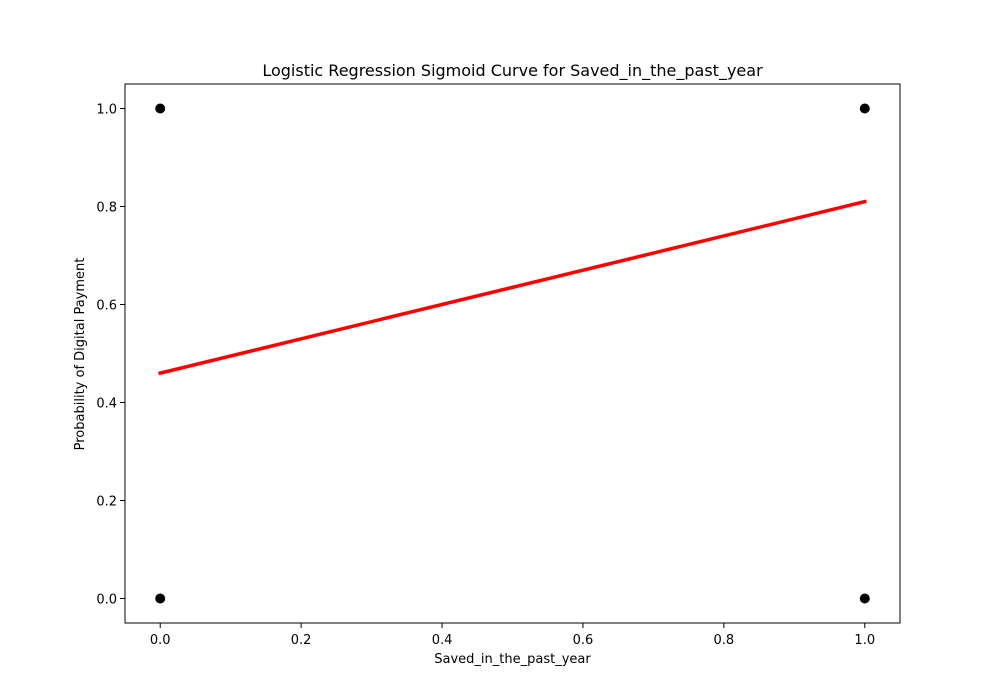 The height and width of the screenshot is (700, 1000). What do you see at coordinates (583, 640) in the screenshot?
I see `x-tick-label: 0.6` at bounding box center [583, 640].